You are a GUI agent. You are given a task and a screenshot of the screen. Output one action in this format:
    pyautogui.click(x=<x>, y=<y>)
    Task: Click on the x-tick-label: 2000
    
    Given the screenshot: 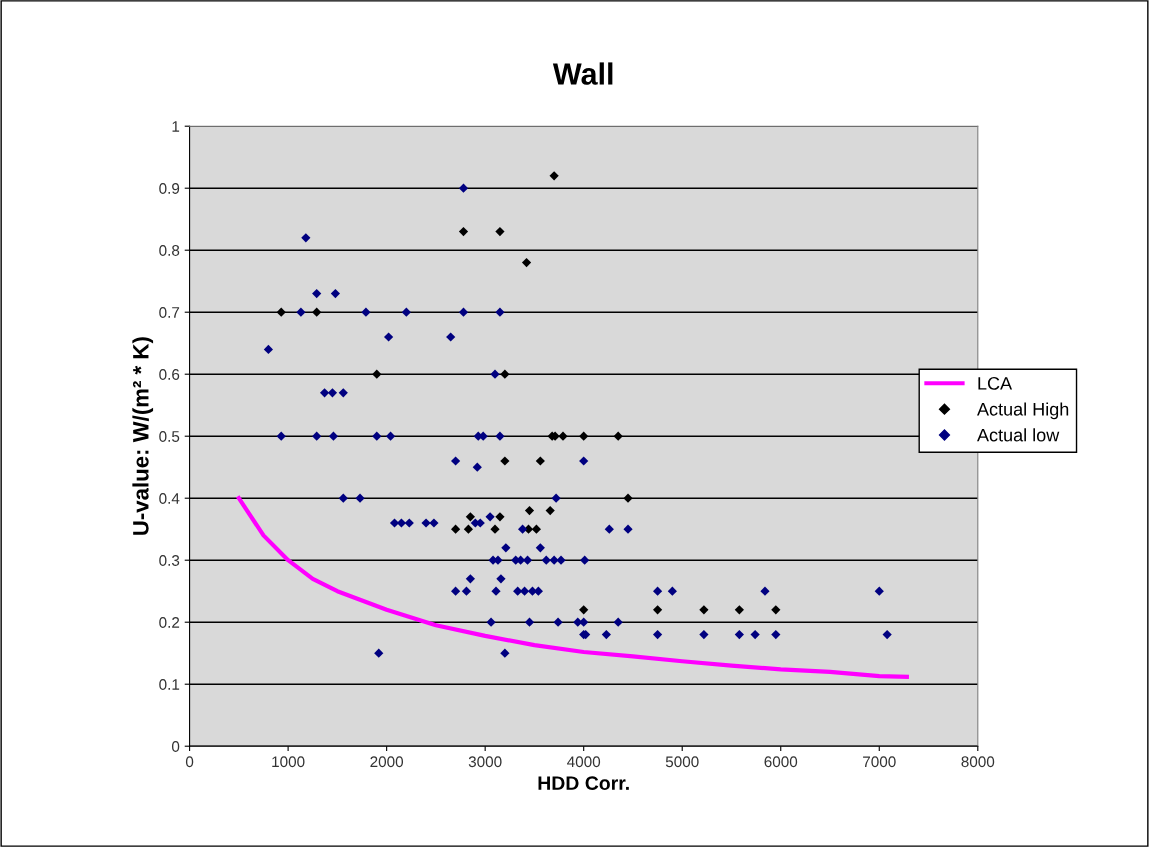 What is the action you would take?
    pyautogui.click(x=387, y=762)
    